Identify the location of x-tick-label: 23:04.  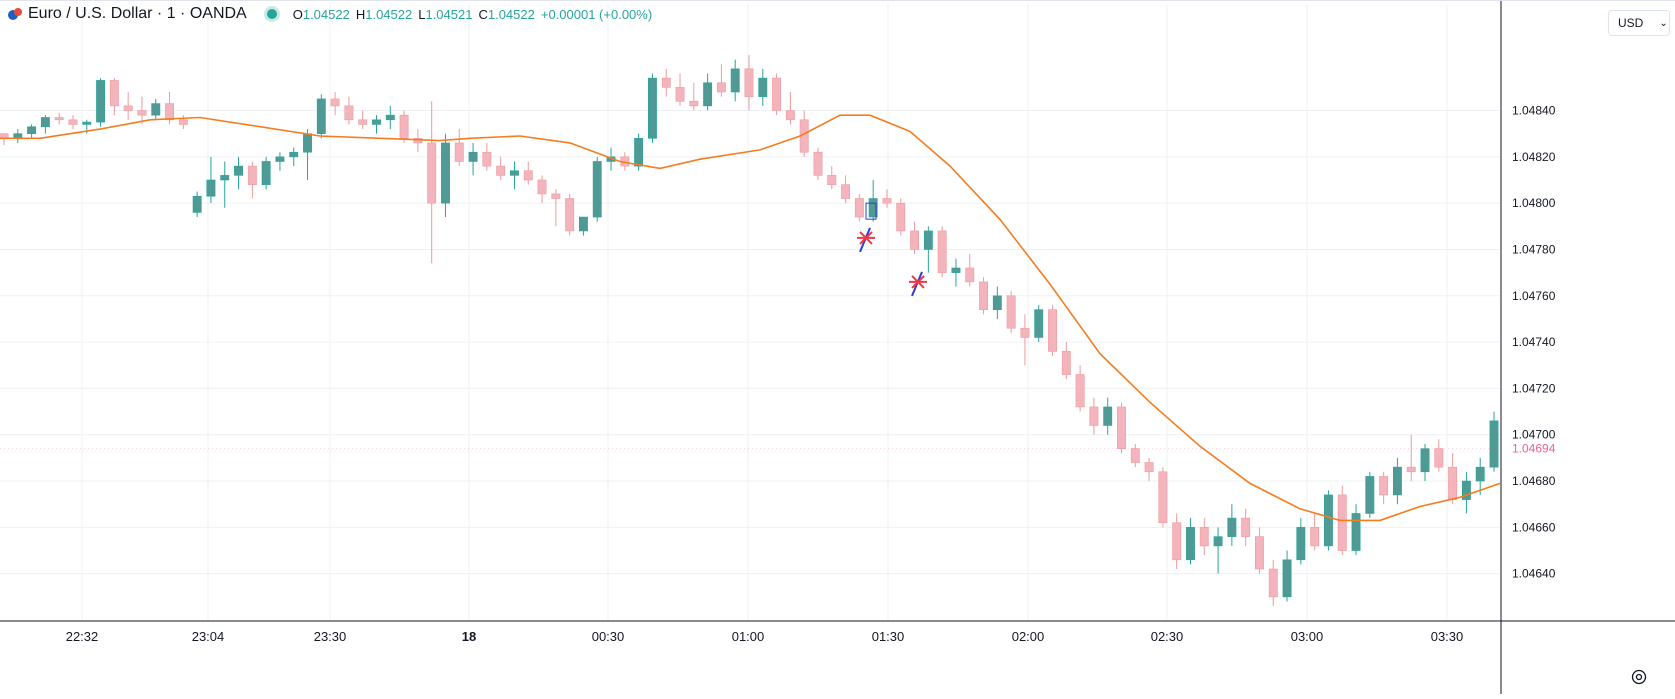
(208, 636).